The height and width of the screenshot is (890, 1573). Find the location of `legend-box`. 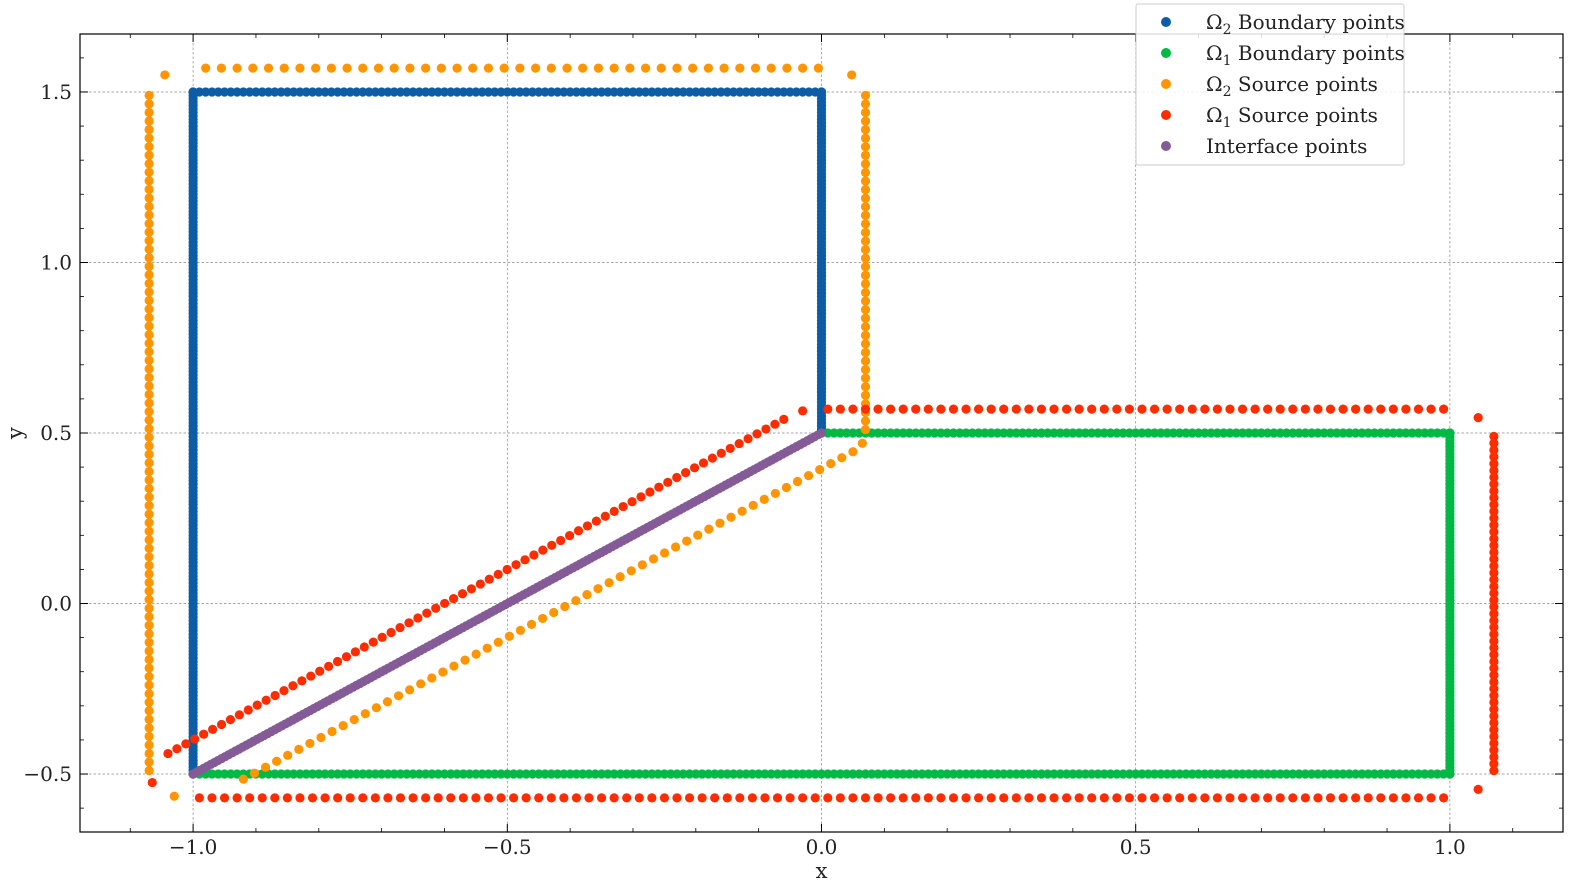

legend-box is located at coordinates (1270, 84).